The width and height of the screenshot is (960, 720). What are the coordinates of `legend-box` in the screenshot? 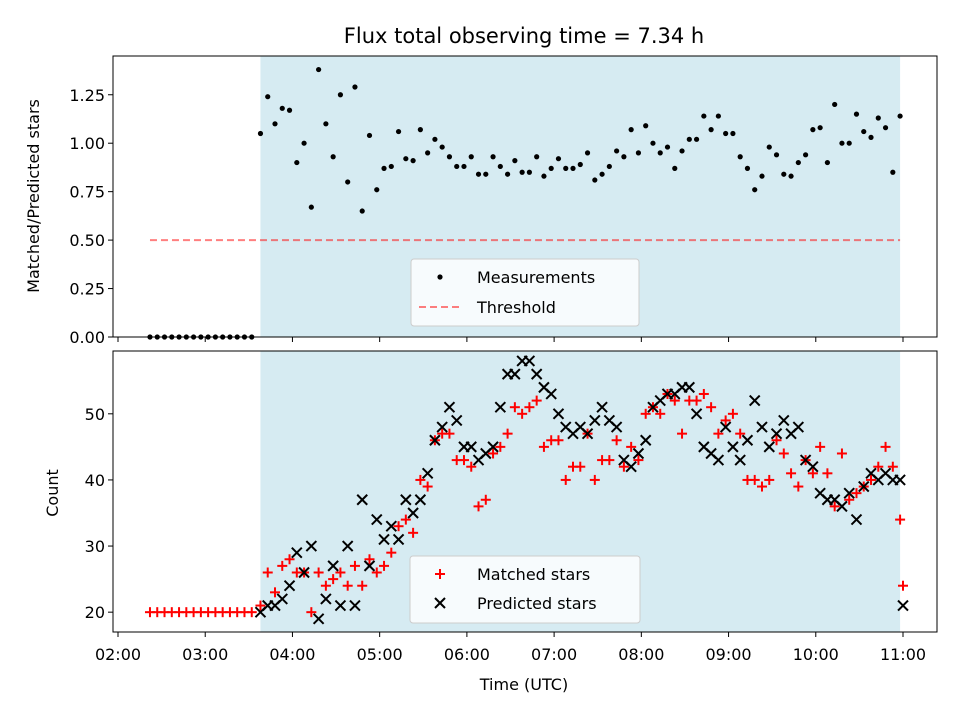 It's located at (525, 292).